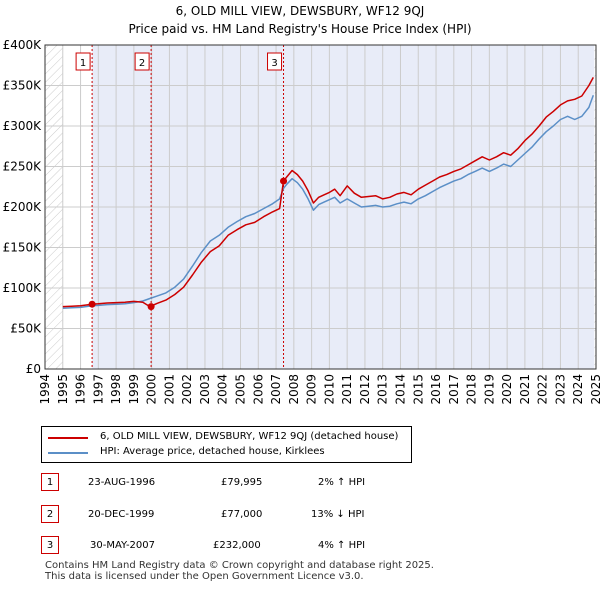 The height and width of the screenshot is (590, 600). What do you see at coordinates (123, 545) in the screenshot?
I see `sale-date: 30-MAY-2007` at bounding box center [123, 545].